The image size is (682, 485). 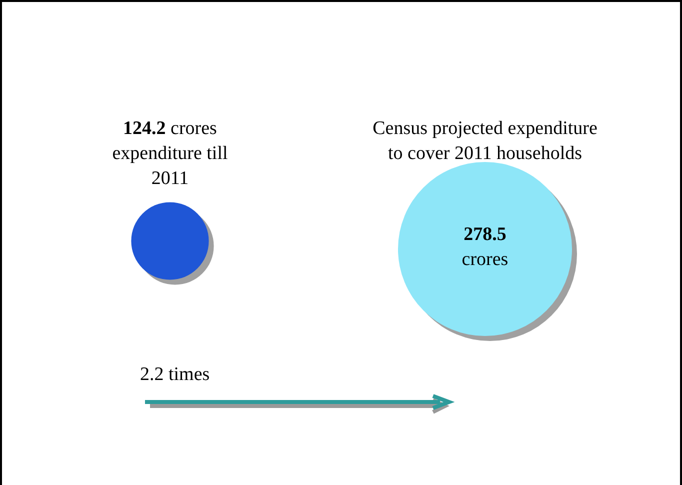 What do you see at coordinates (170, 128) in the screenshot?
I see `data-label: 124.2 crores` at bounding box center [170, 128].